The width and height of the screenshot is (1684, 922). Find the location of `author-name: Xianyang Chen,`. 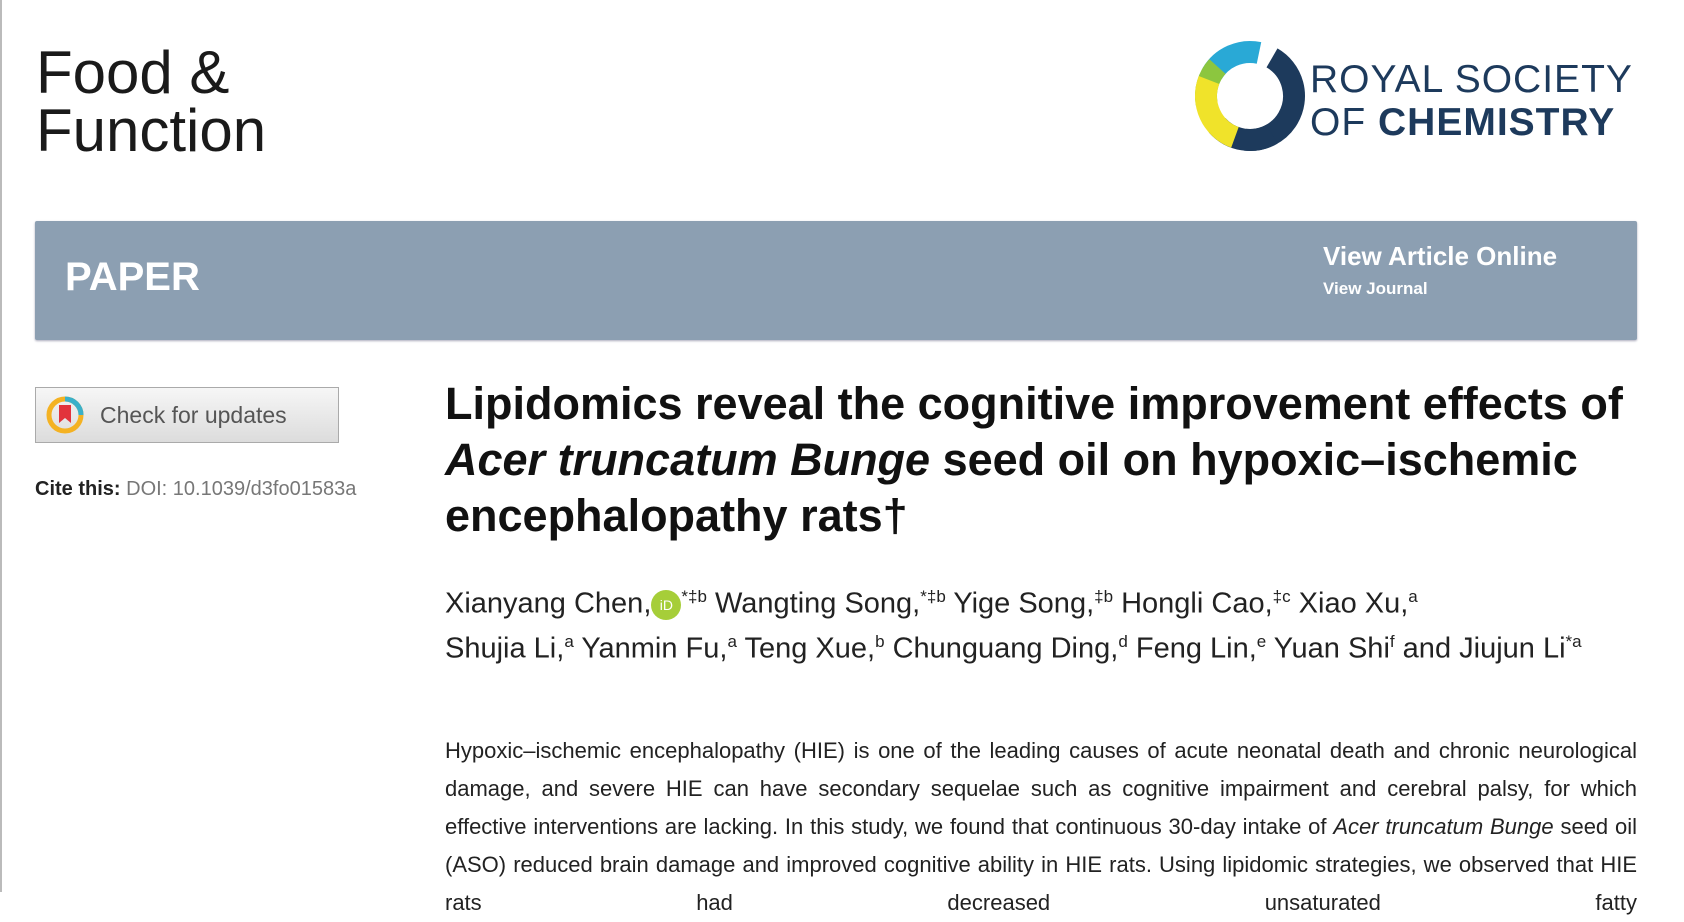

author-name: Xianyang Chen, is located at coordinates (548, 603).